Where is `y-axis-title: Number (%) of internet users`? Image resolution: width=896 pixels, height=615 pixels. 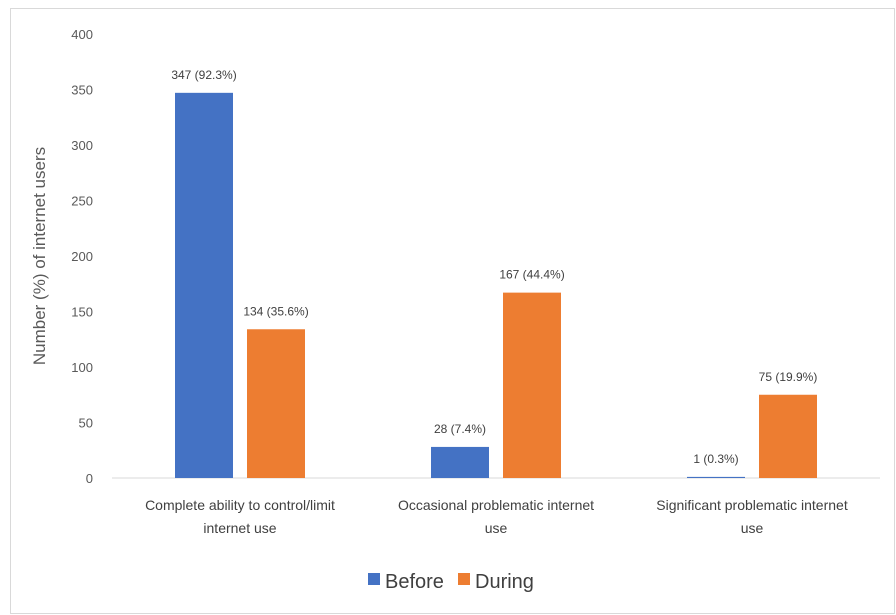 y-axis-title: Number (%) of internet users is located at coordinates (39, 256).